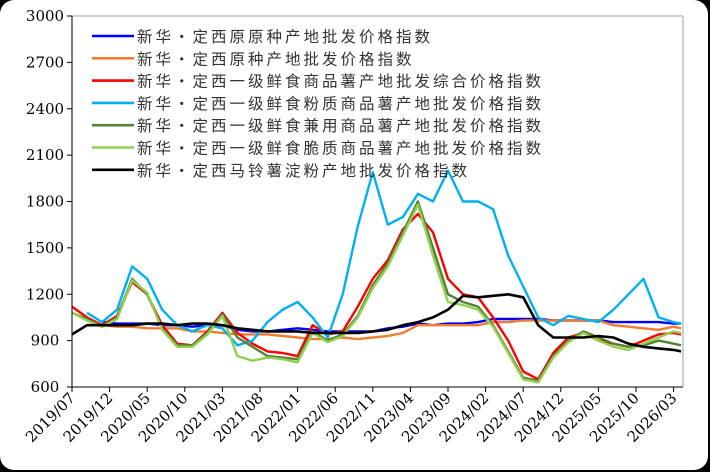 This screenshot has width=710, height=472. I want to click on series-line, so click(376, 322).